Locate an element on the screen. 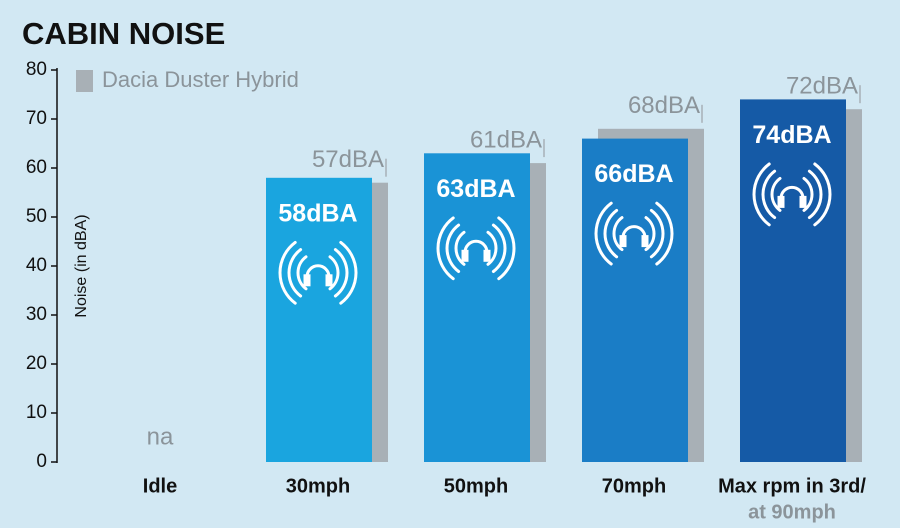  y-tick-label: 40 is located at coordinates (36, 265).